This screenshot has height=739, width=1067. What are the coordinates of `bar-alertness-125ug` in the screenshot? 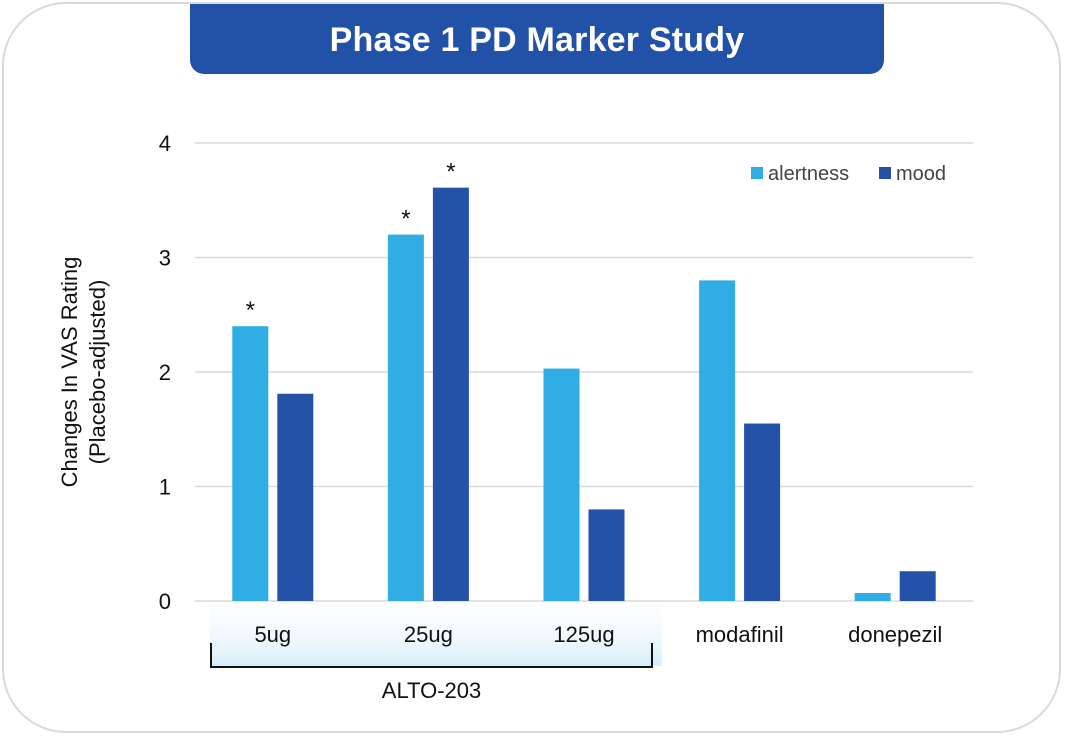 It's located at (561, 484).